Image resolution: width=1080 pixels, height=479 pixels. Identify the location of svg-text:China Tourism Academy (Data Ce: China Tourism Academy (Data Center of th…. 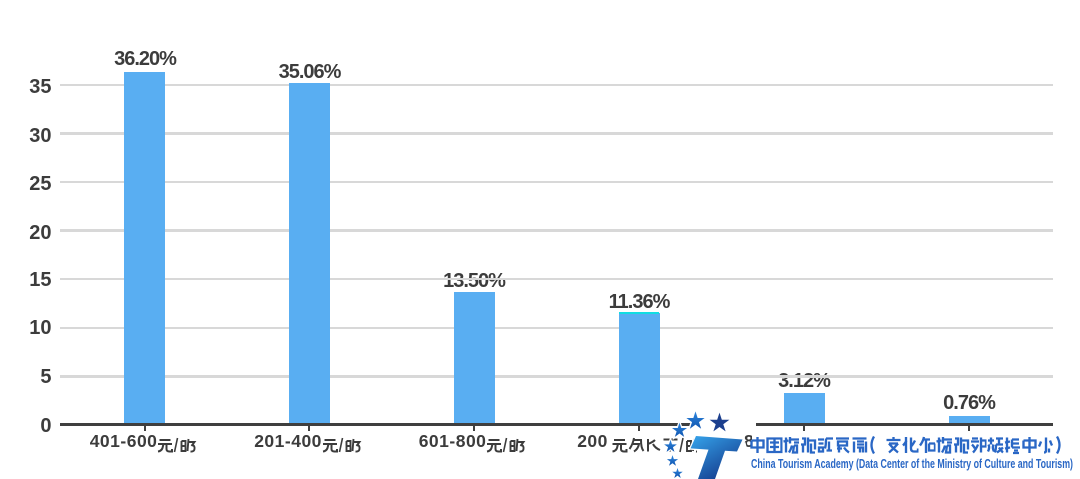
(912, 464).